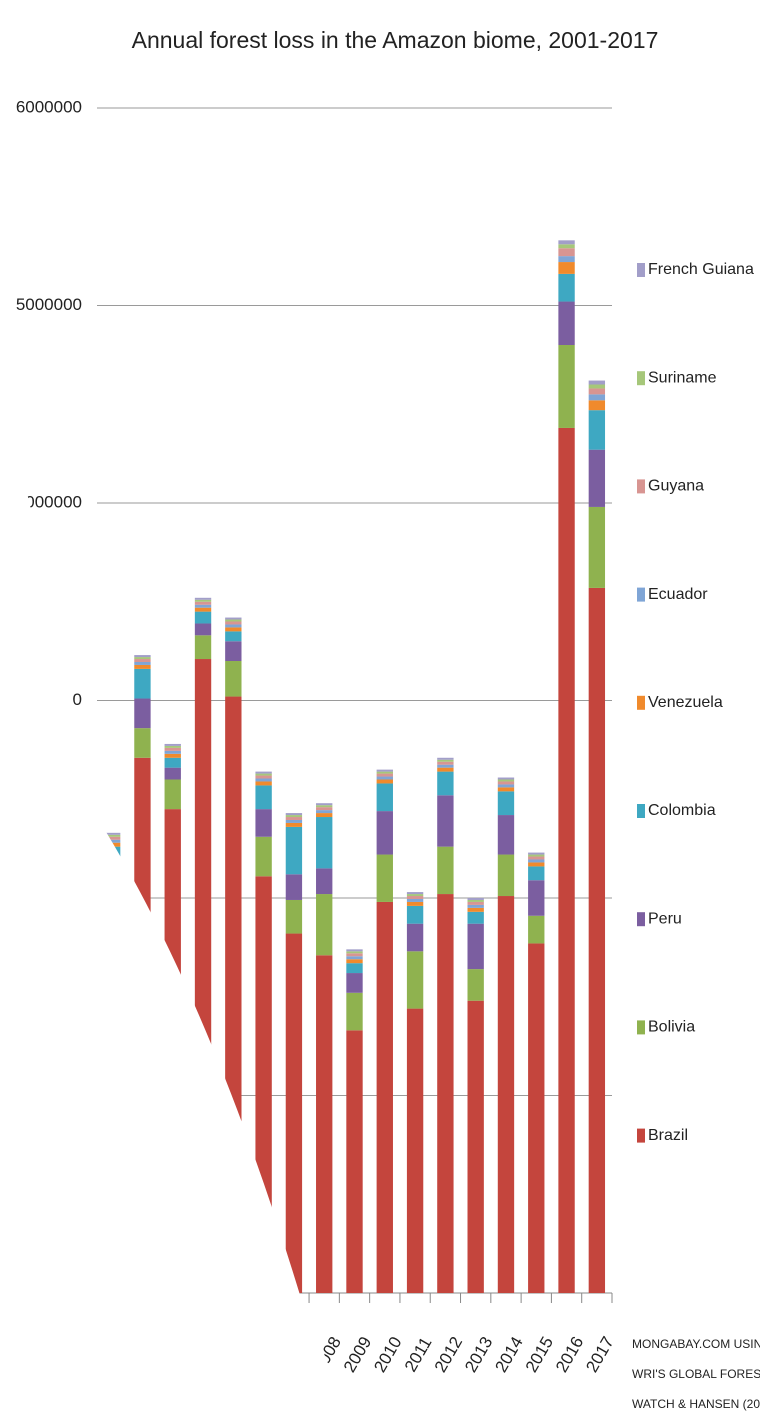  I want to click on x-tick-label: 2011, so click(418, 1354).